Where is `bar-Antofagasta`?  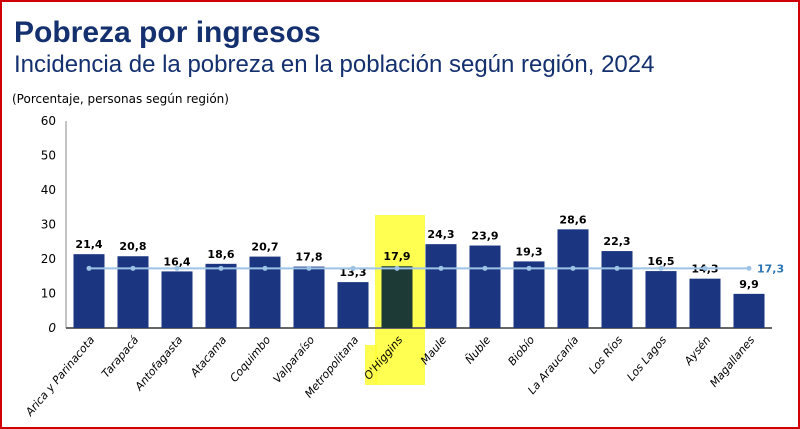
bar-Antofagasta is located at coordinates (177, 299).